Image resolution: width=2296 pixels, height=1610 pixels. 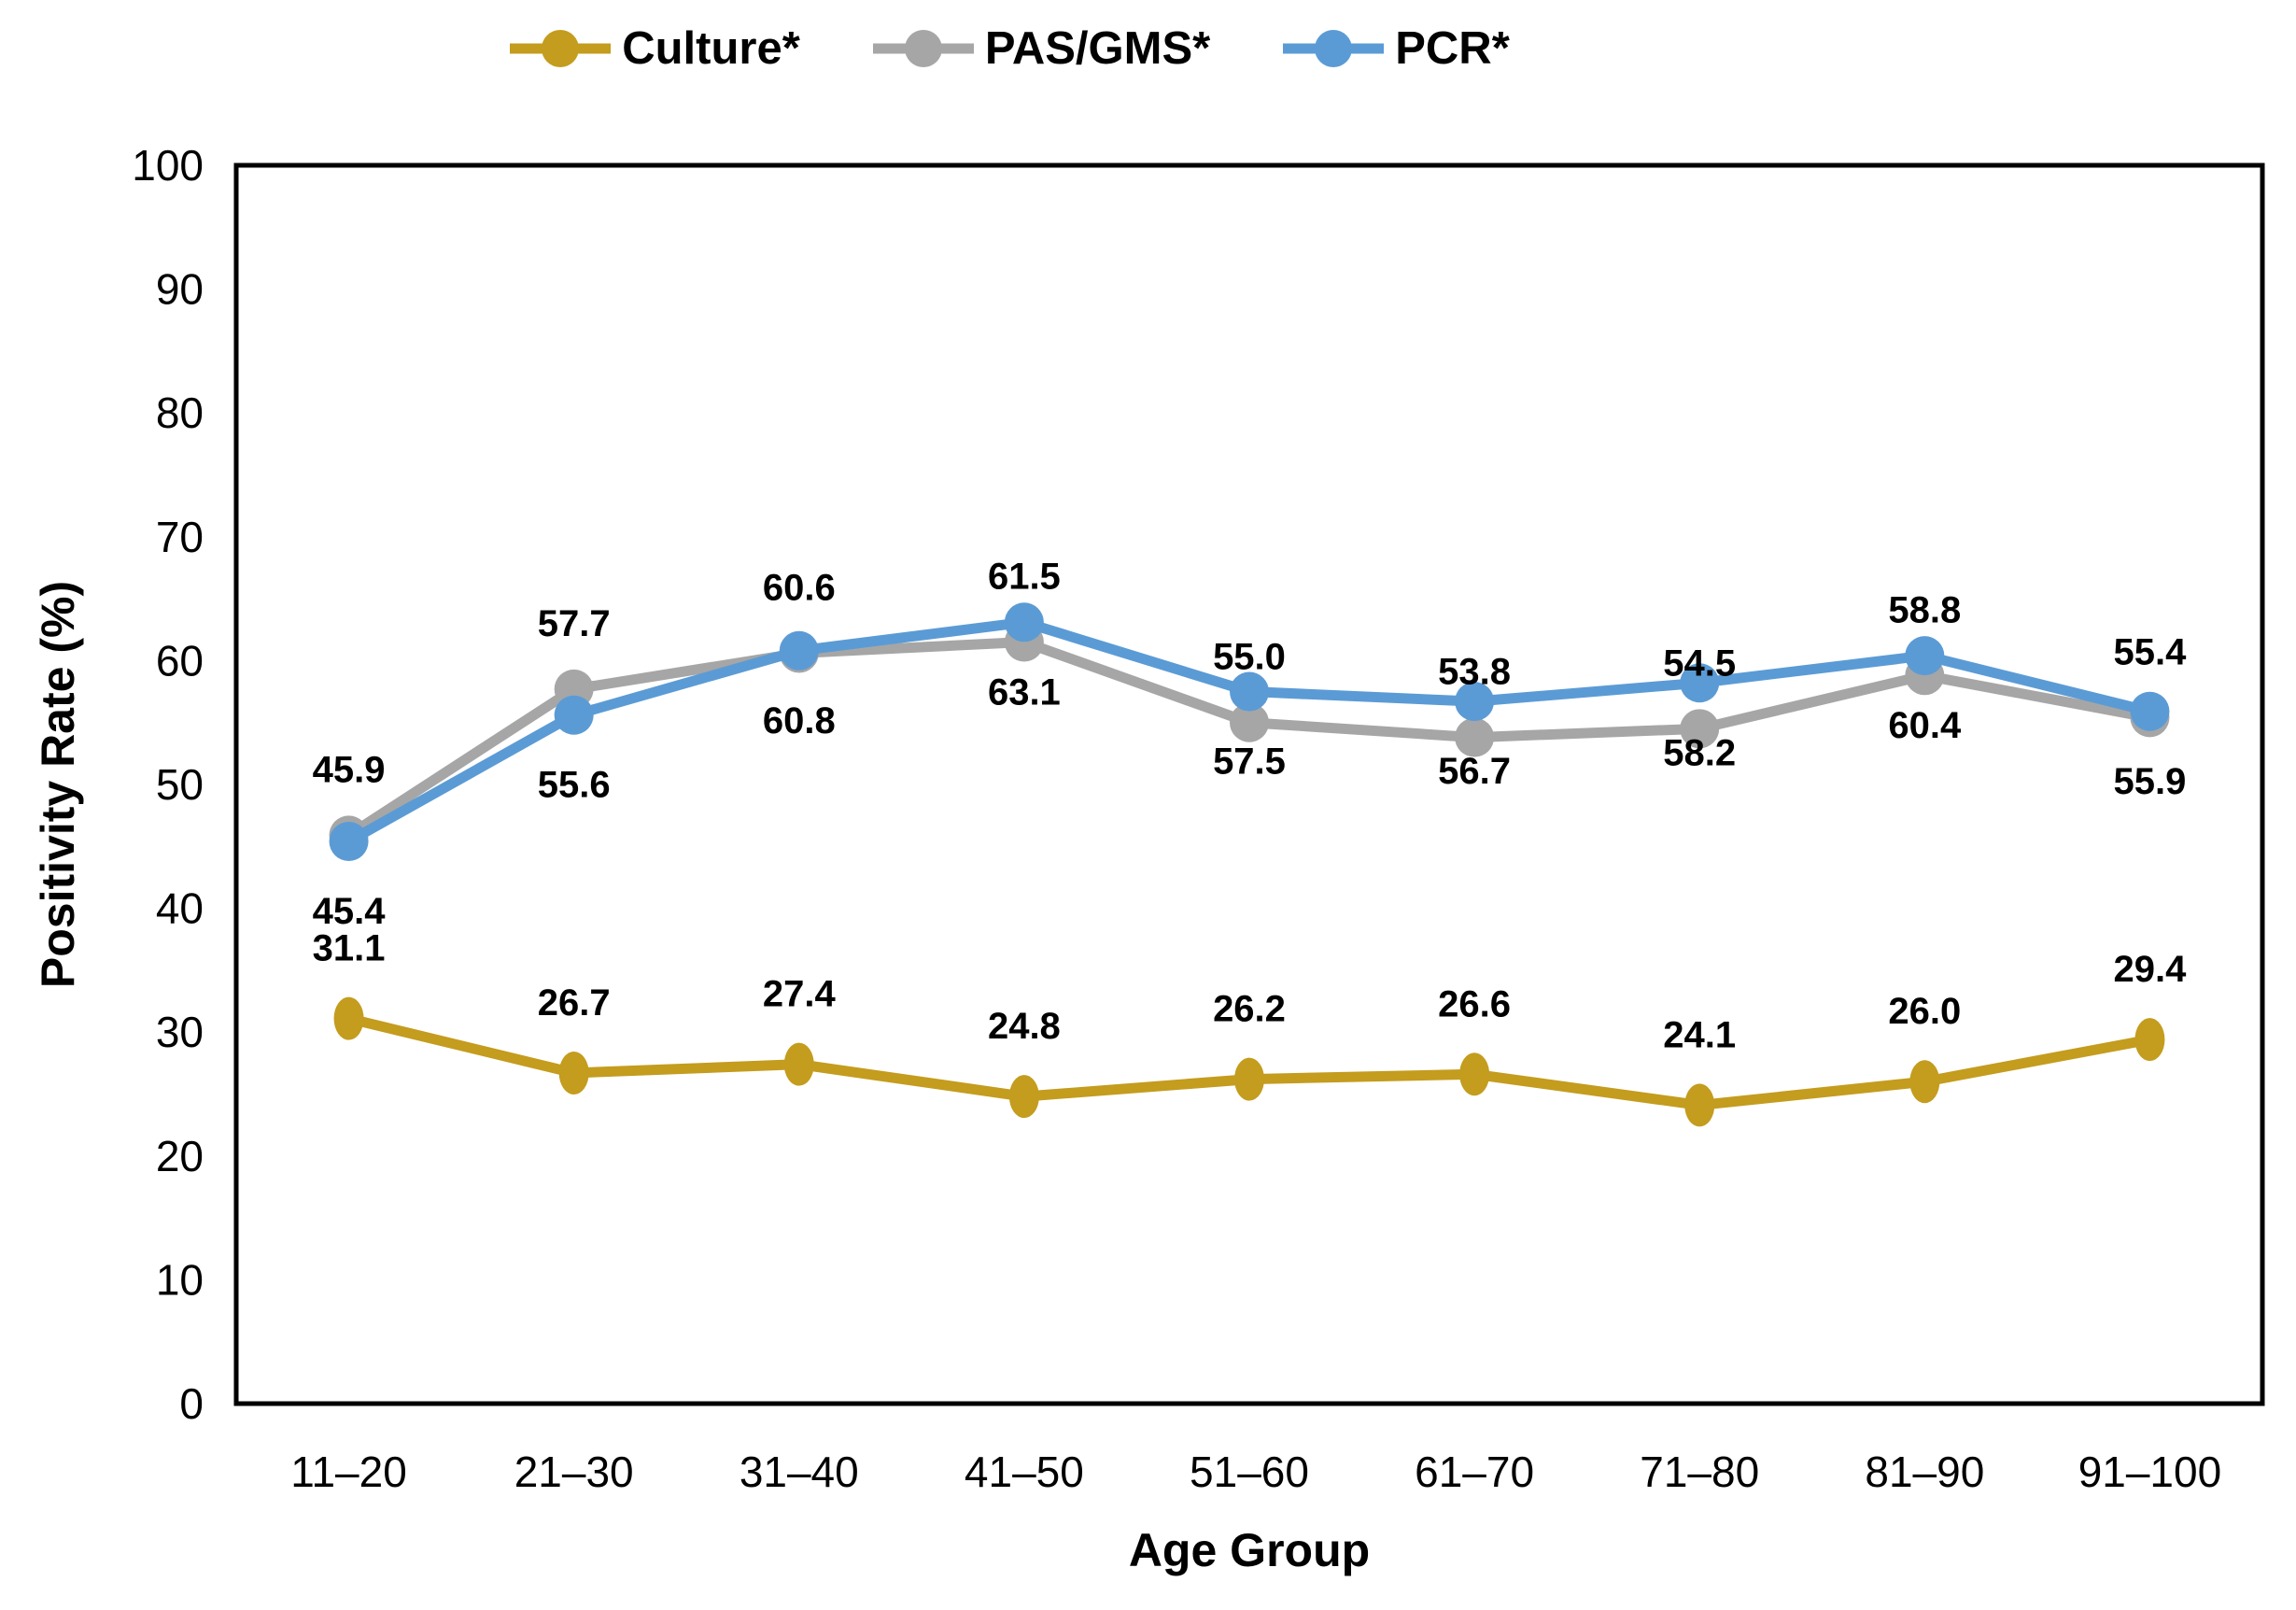 I want to click on data-label-pas-gms: 54.5, so click(x=1700, y=663).